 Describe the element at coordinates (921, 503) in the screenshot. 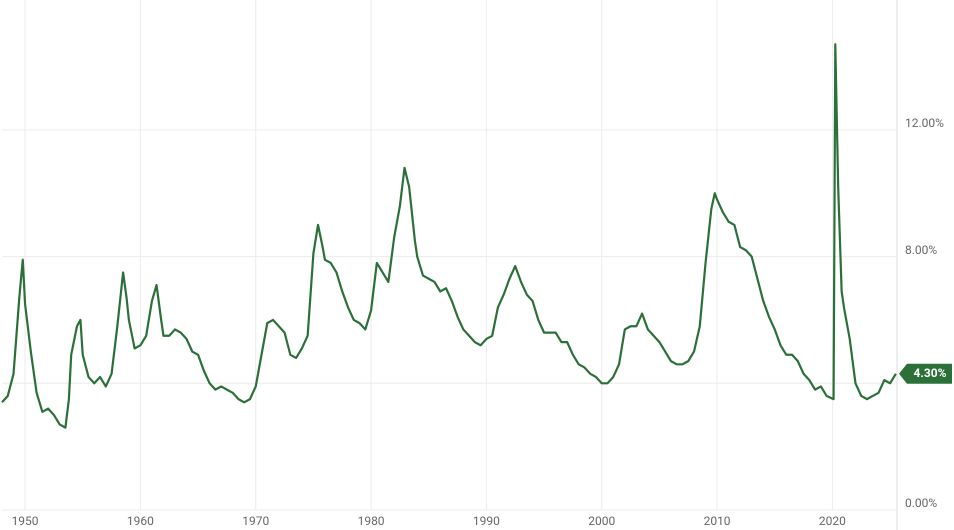

I see `y-tick-label: 0.00%` at that location.